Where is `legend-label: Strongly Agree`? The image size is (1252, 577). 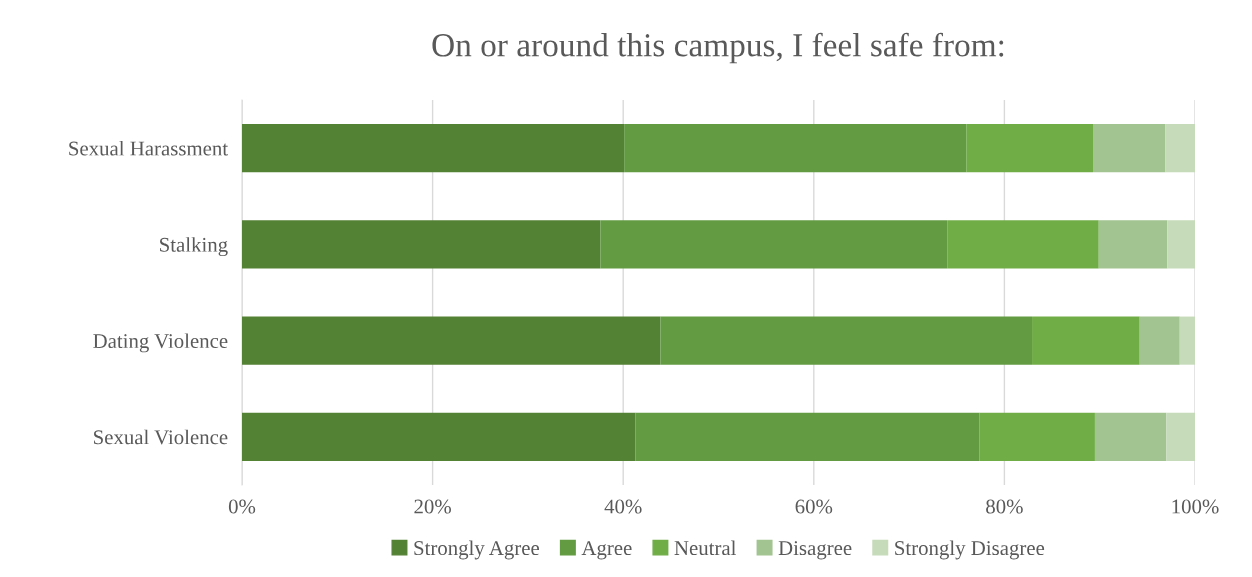
legend-label: Strongly Agree is located at coordinates (477, 550).